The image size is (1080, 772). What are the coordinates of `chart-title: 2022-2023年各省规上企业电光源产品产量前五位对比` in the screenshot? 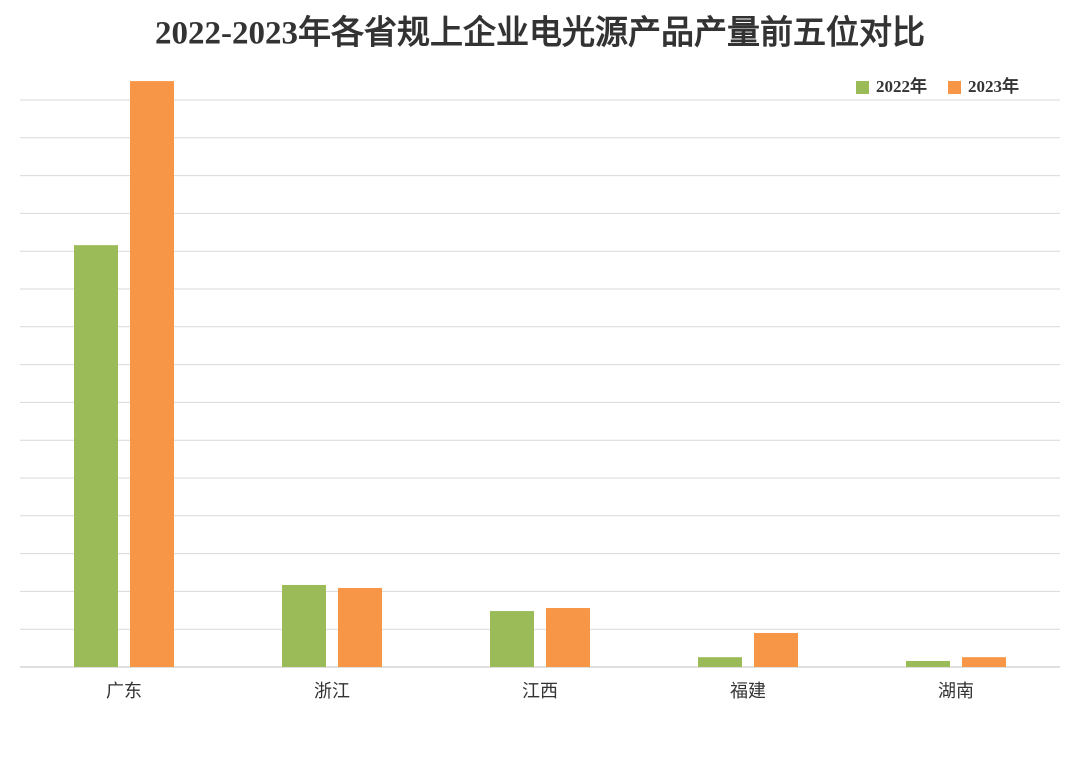 It's located at (540, 33).